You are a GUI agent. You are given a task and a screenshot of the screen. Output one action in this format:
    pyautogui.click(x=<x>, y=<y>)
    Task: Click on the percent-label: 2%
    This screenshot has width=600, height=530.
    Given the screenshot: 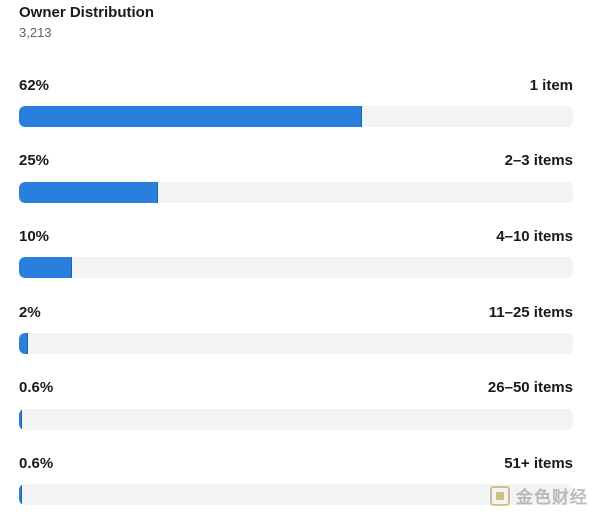 What is the action you would take?
    pyautogui.click(x=30, y=312)
    